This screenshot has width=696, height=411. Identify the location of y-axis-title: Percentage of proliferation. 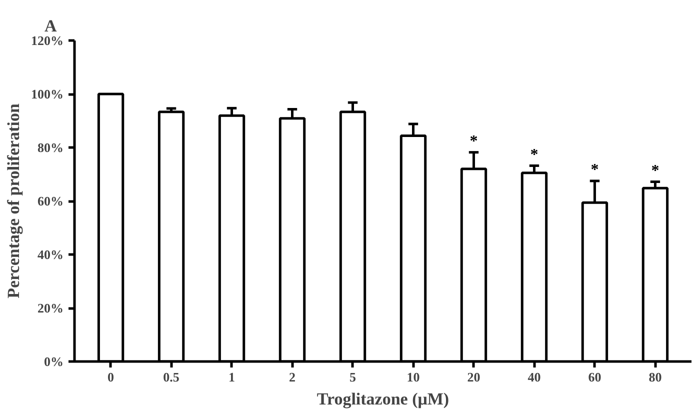
(13, 200).